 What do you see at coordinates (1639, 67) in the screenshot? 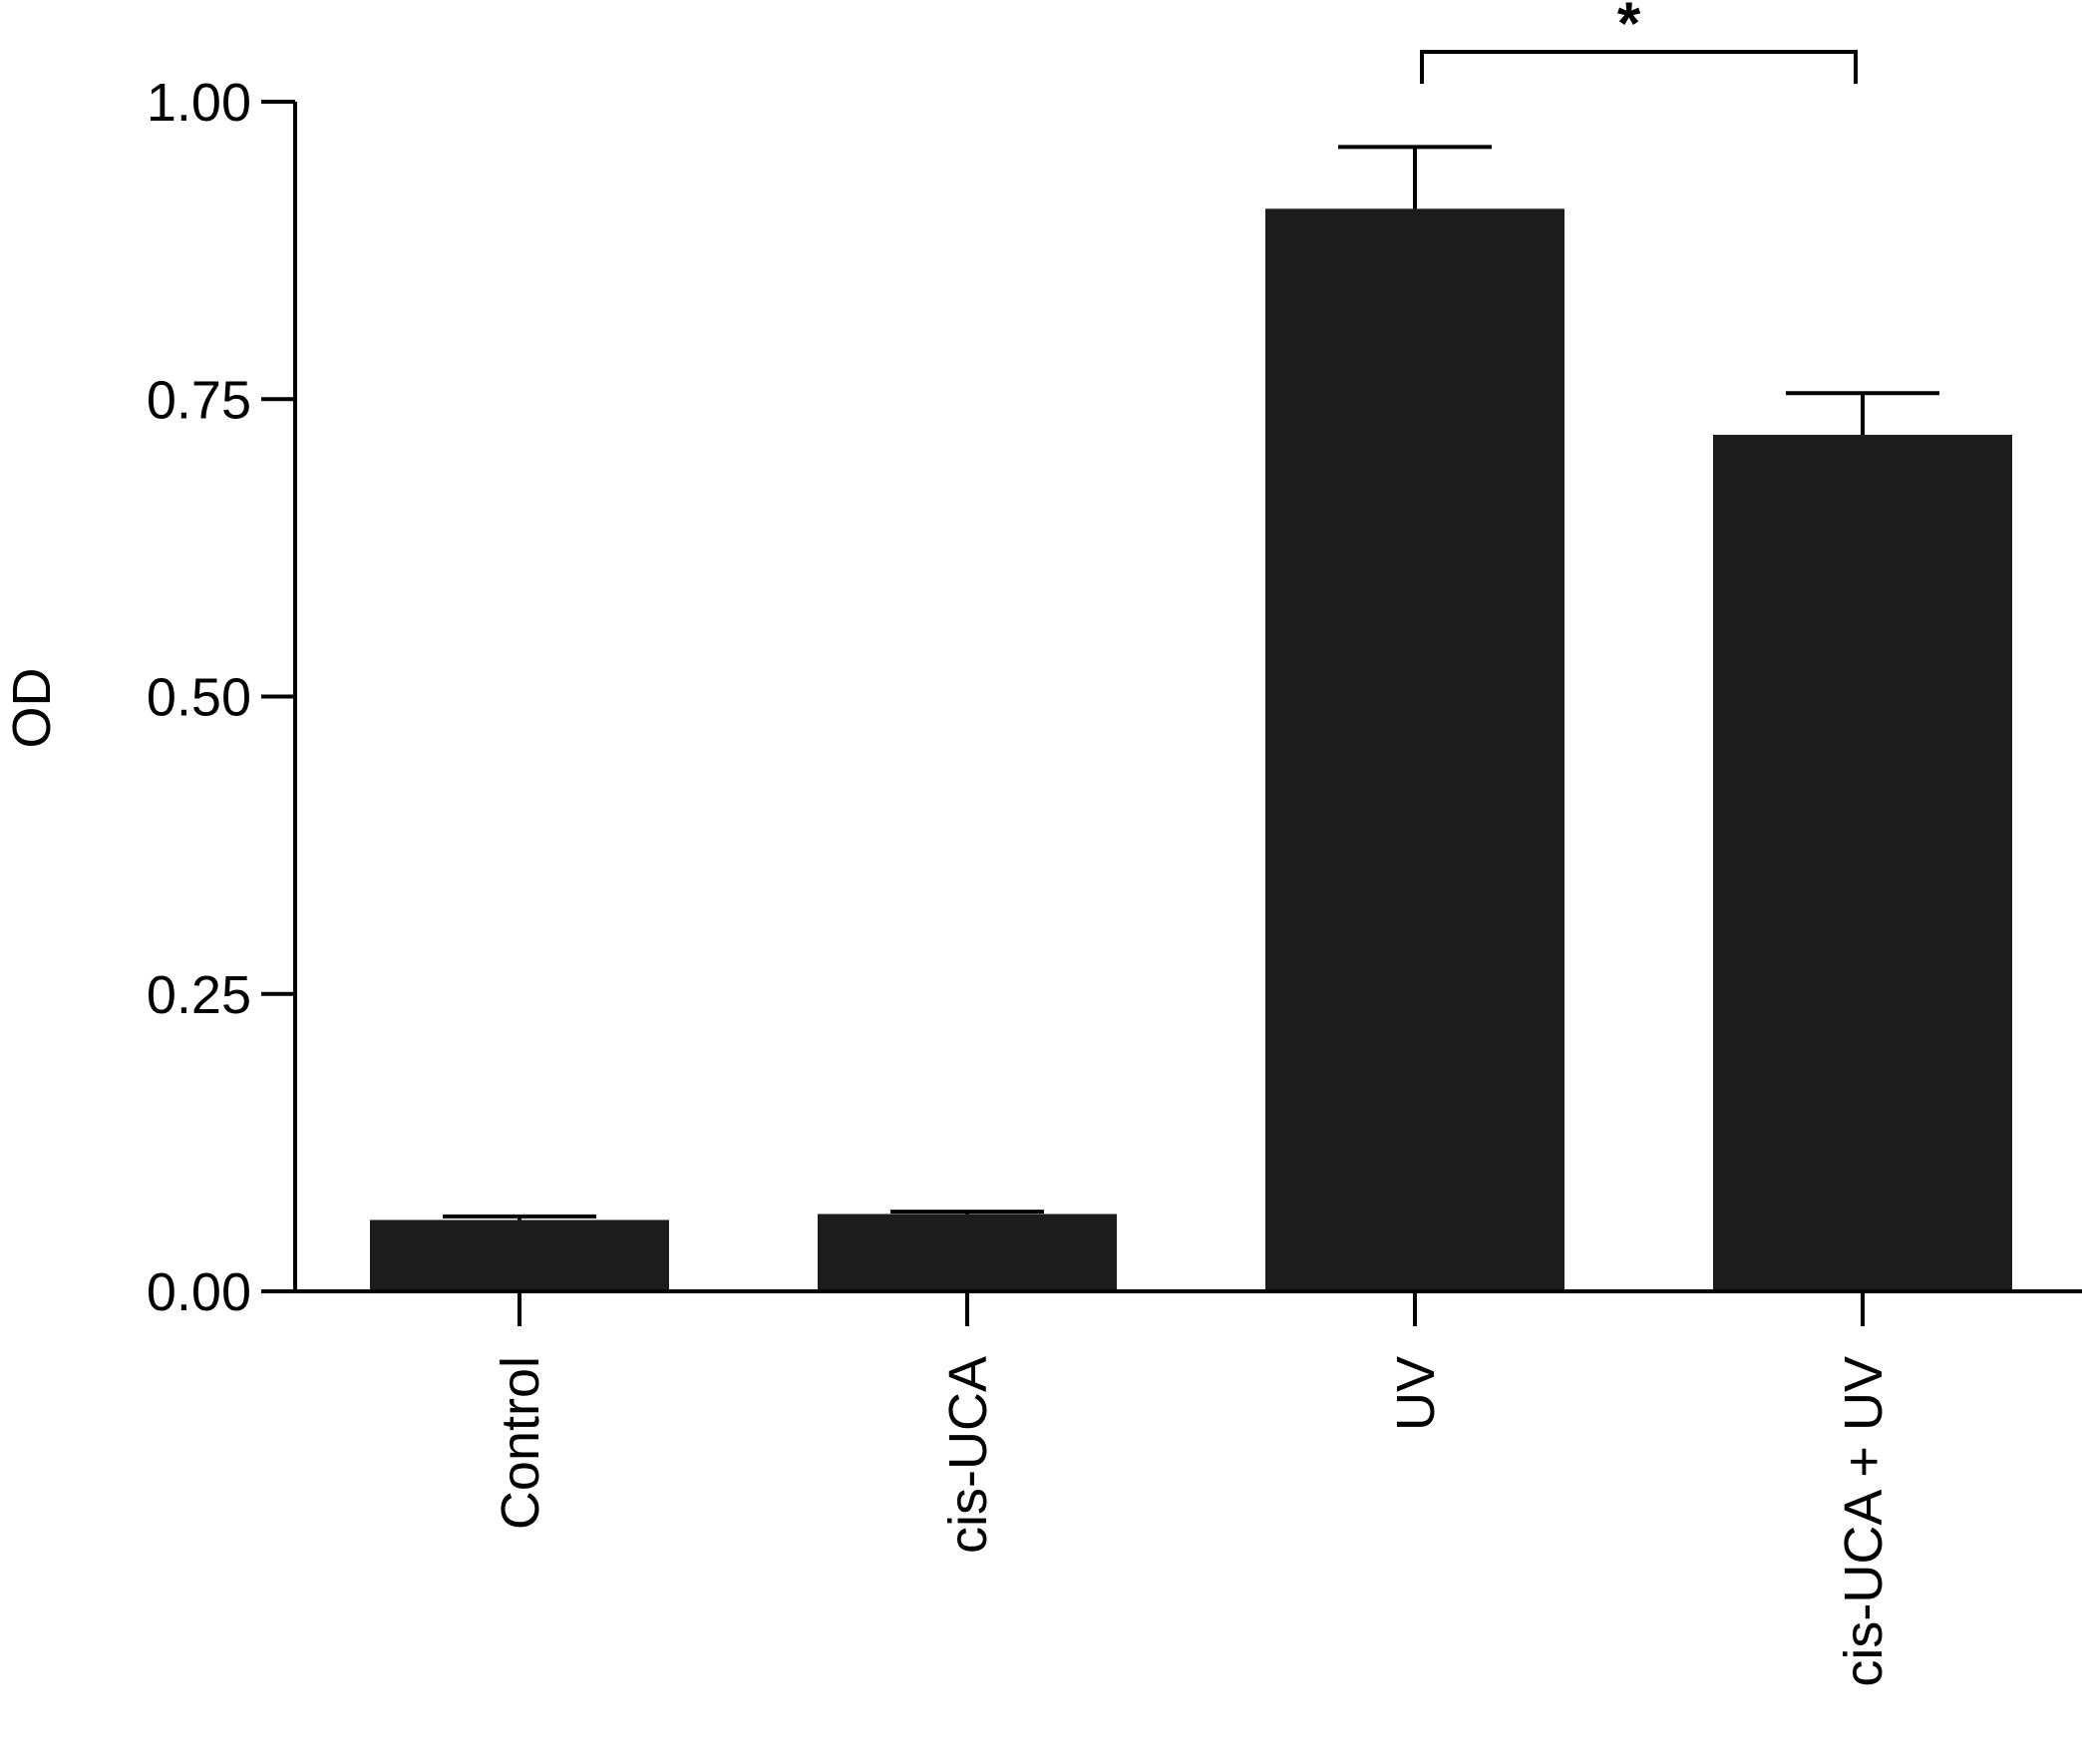
I see `significance-bracket` at bounding box center [1639, 67].